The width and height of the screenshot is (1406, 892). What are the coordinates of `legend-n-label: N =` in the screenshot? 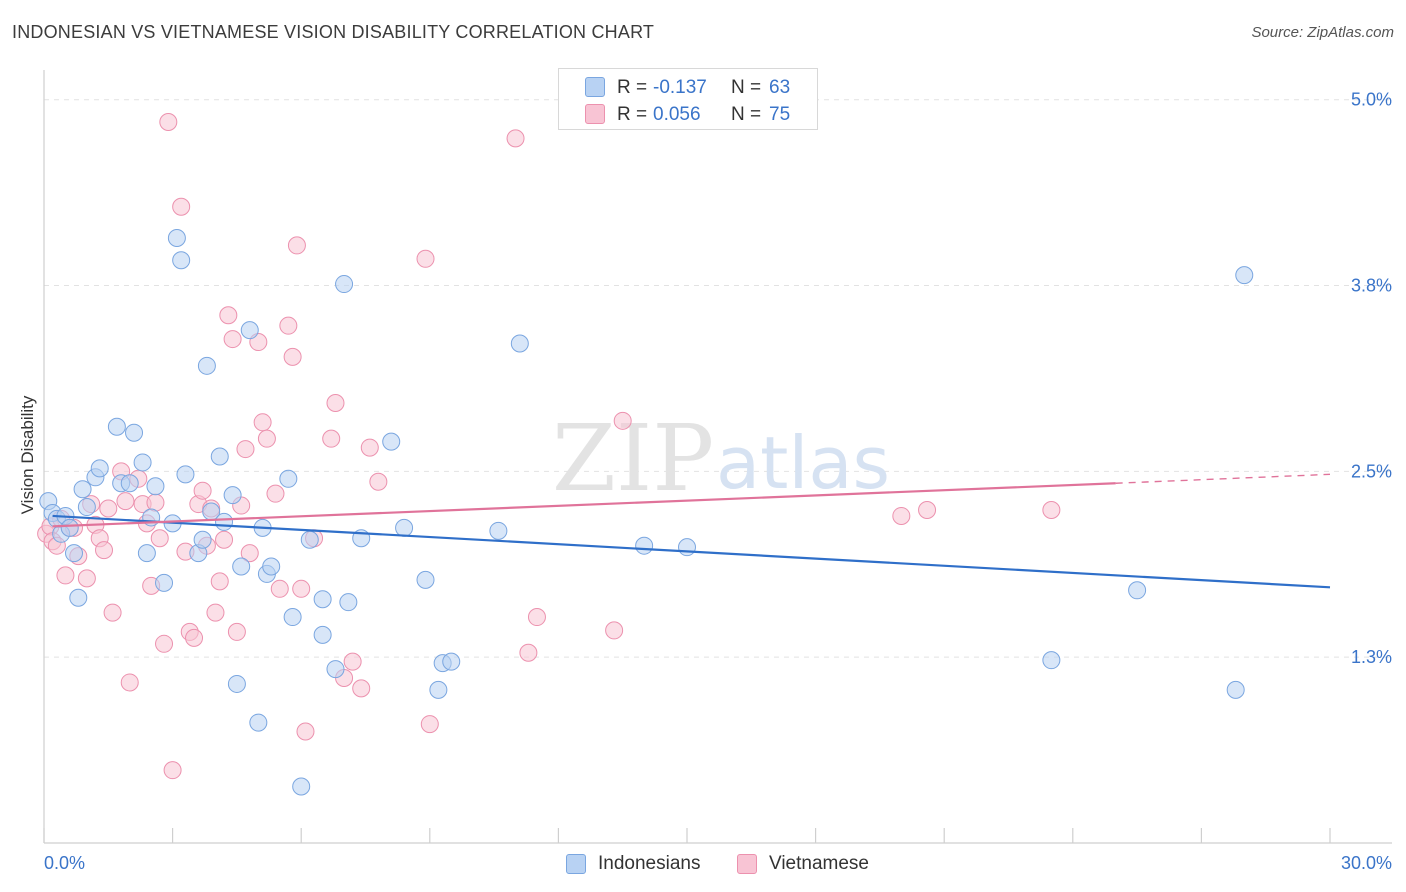 It's located at (746, 87).